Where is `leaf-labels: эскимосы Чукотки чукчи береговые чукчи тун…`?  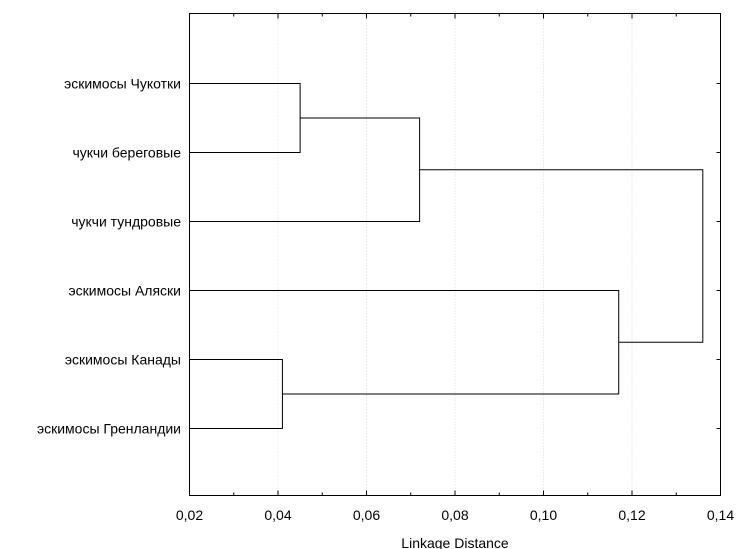
leaf-labels: эскимосы Чукотки чукчи береговые чукчи тун… is located at coordinates (109, 256).